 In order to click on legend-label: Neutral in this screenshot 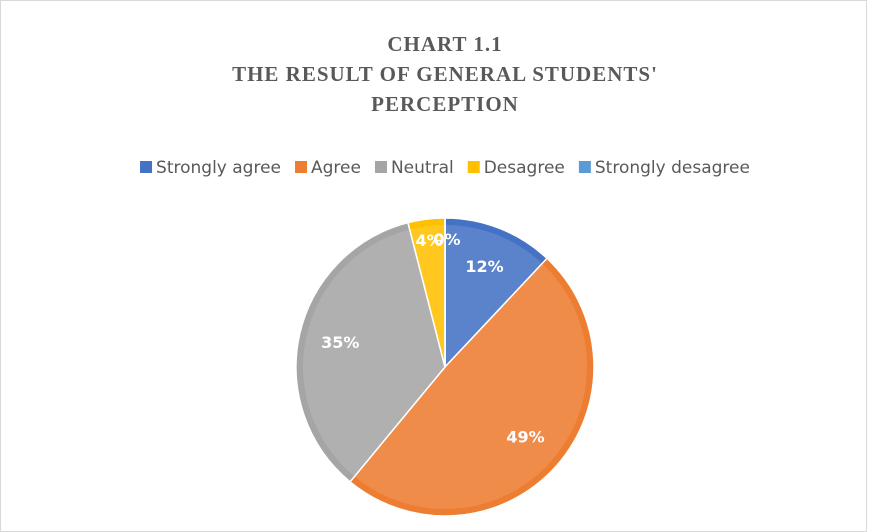, I will do `click(422, 168)`.